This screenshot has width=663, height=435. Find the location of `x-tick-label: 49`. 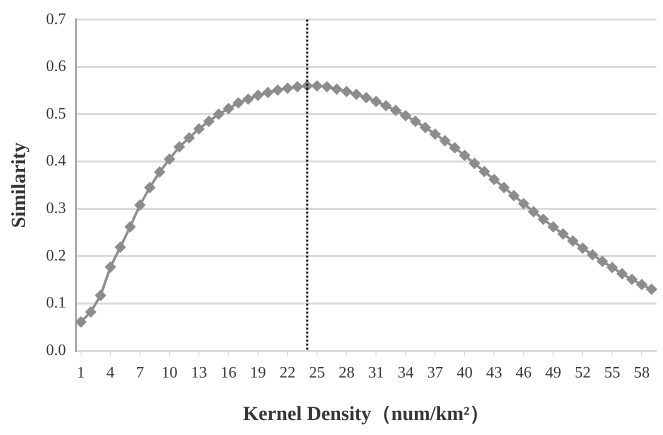

x-tick-label: 49 is located at coordinates (553, 373).